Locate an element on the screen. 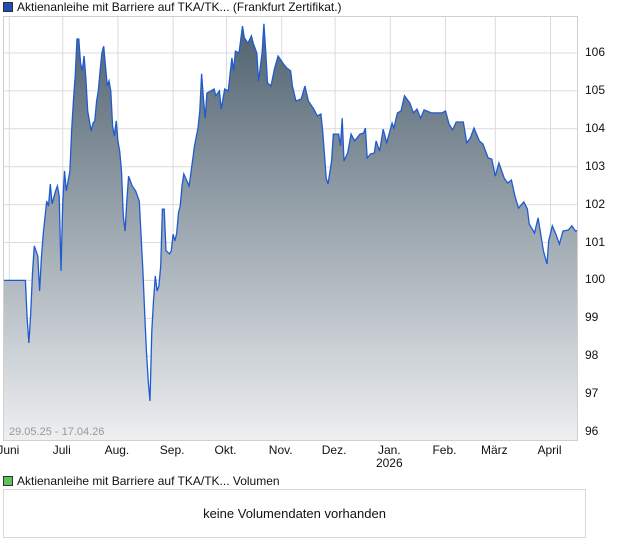  x-tick-year: 2026 is located at coordinates (389, 463).